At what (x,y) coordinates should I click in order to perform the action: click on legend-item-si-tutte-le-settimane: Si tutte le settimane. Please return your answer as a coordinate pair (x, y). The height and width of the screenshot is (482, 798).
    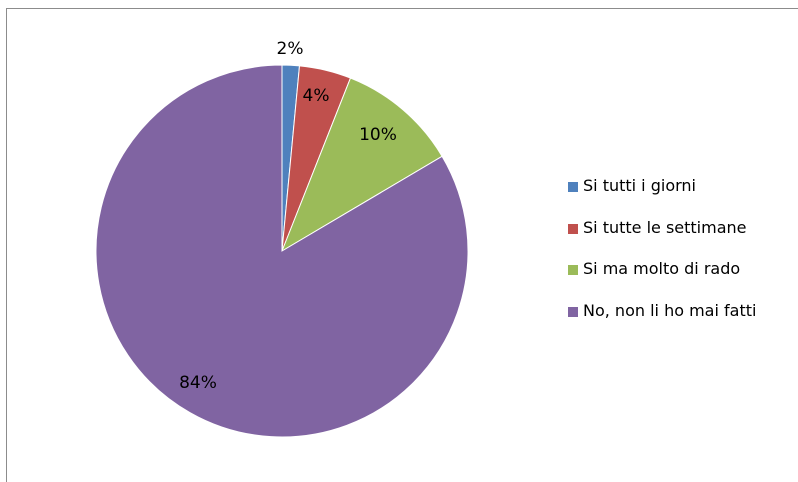
    Looking at the image, I should click on (662, 239).